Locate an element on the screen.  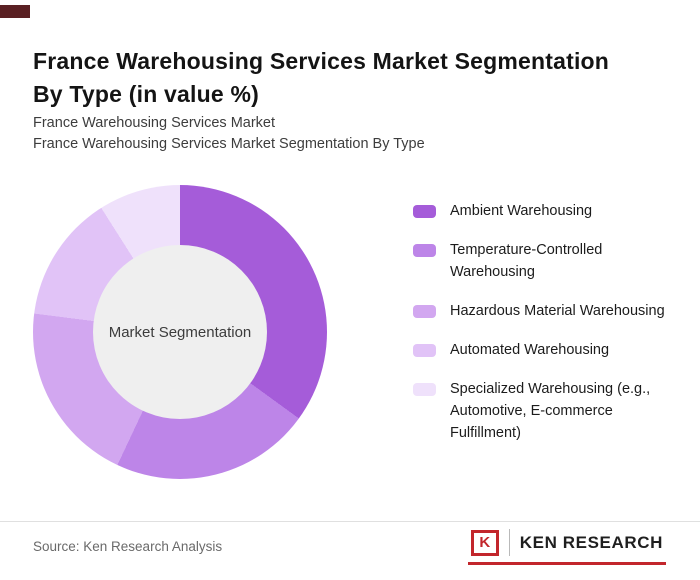
legend-item: Ambient Warehousing is located at coordinates (539, 211).